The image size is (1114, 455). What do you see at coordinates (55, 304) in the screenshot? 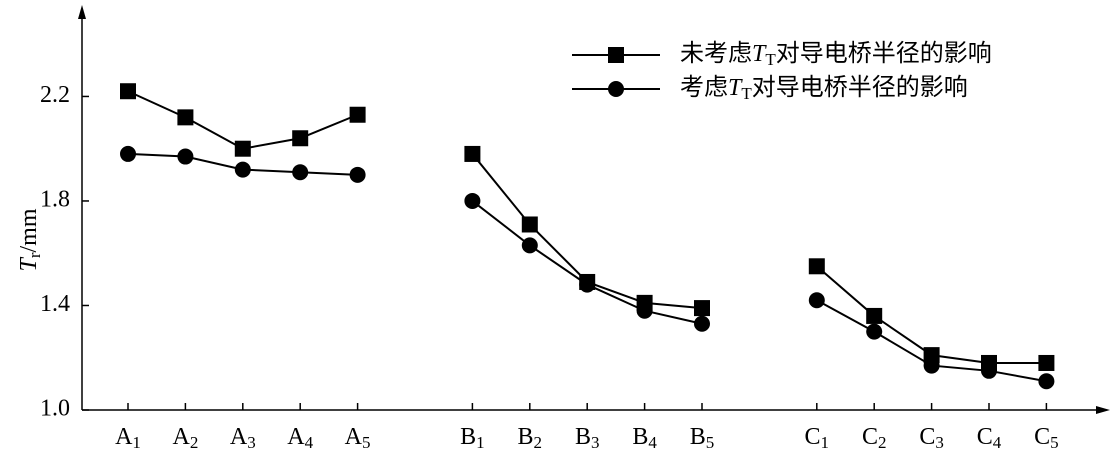
I see `y-tick-label: 1.4` at bounding box center [55, 304].